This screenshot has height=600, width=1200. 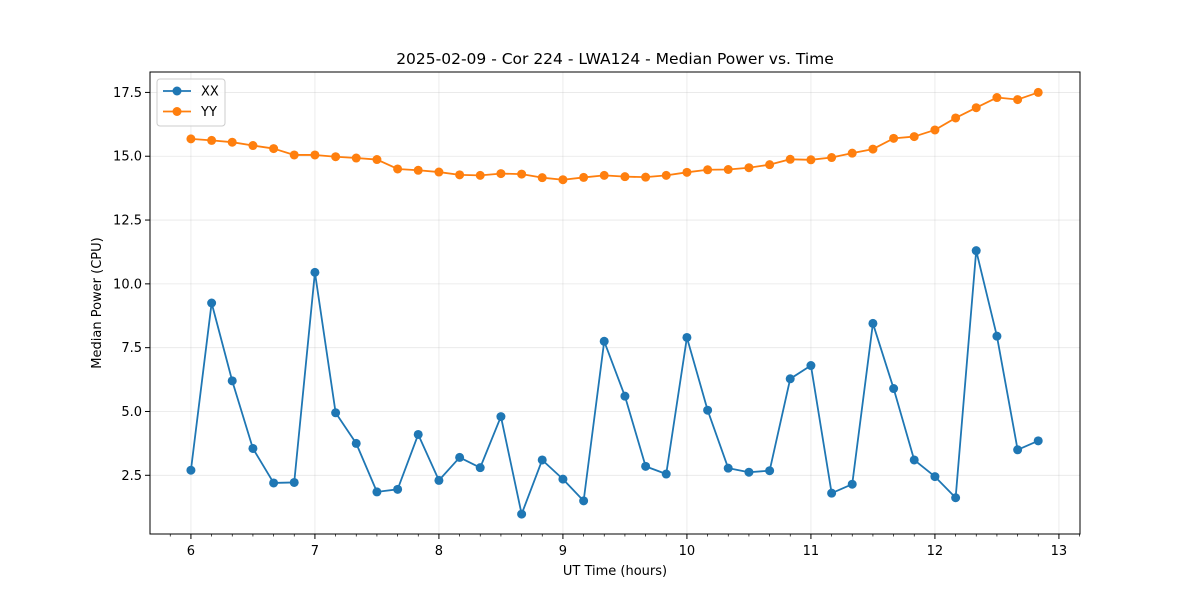 What do you see at coordinates (210, 92) in the screenshot?
I see `legend-label-xx: XX` at bounding box center [210, 92].